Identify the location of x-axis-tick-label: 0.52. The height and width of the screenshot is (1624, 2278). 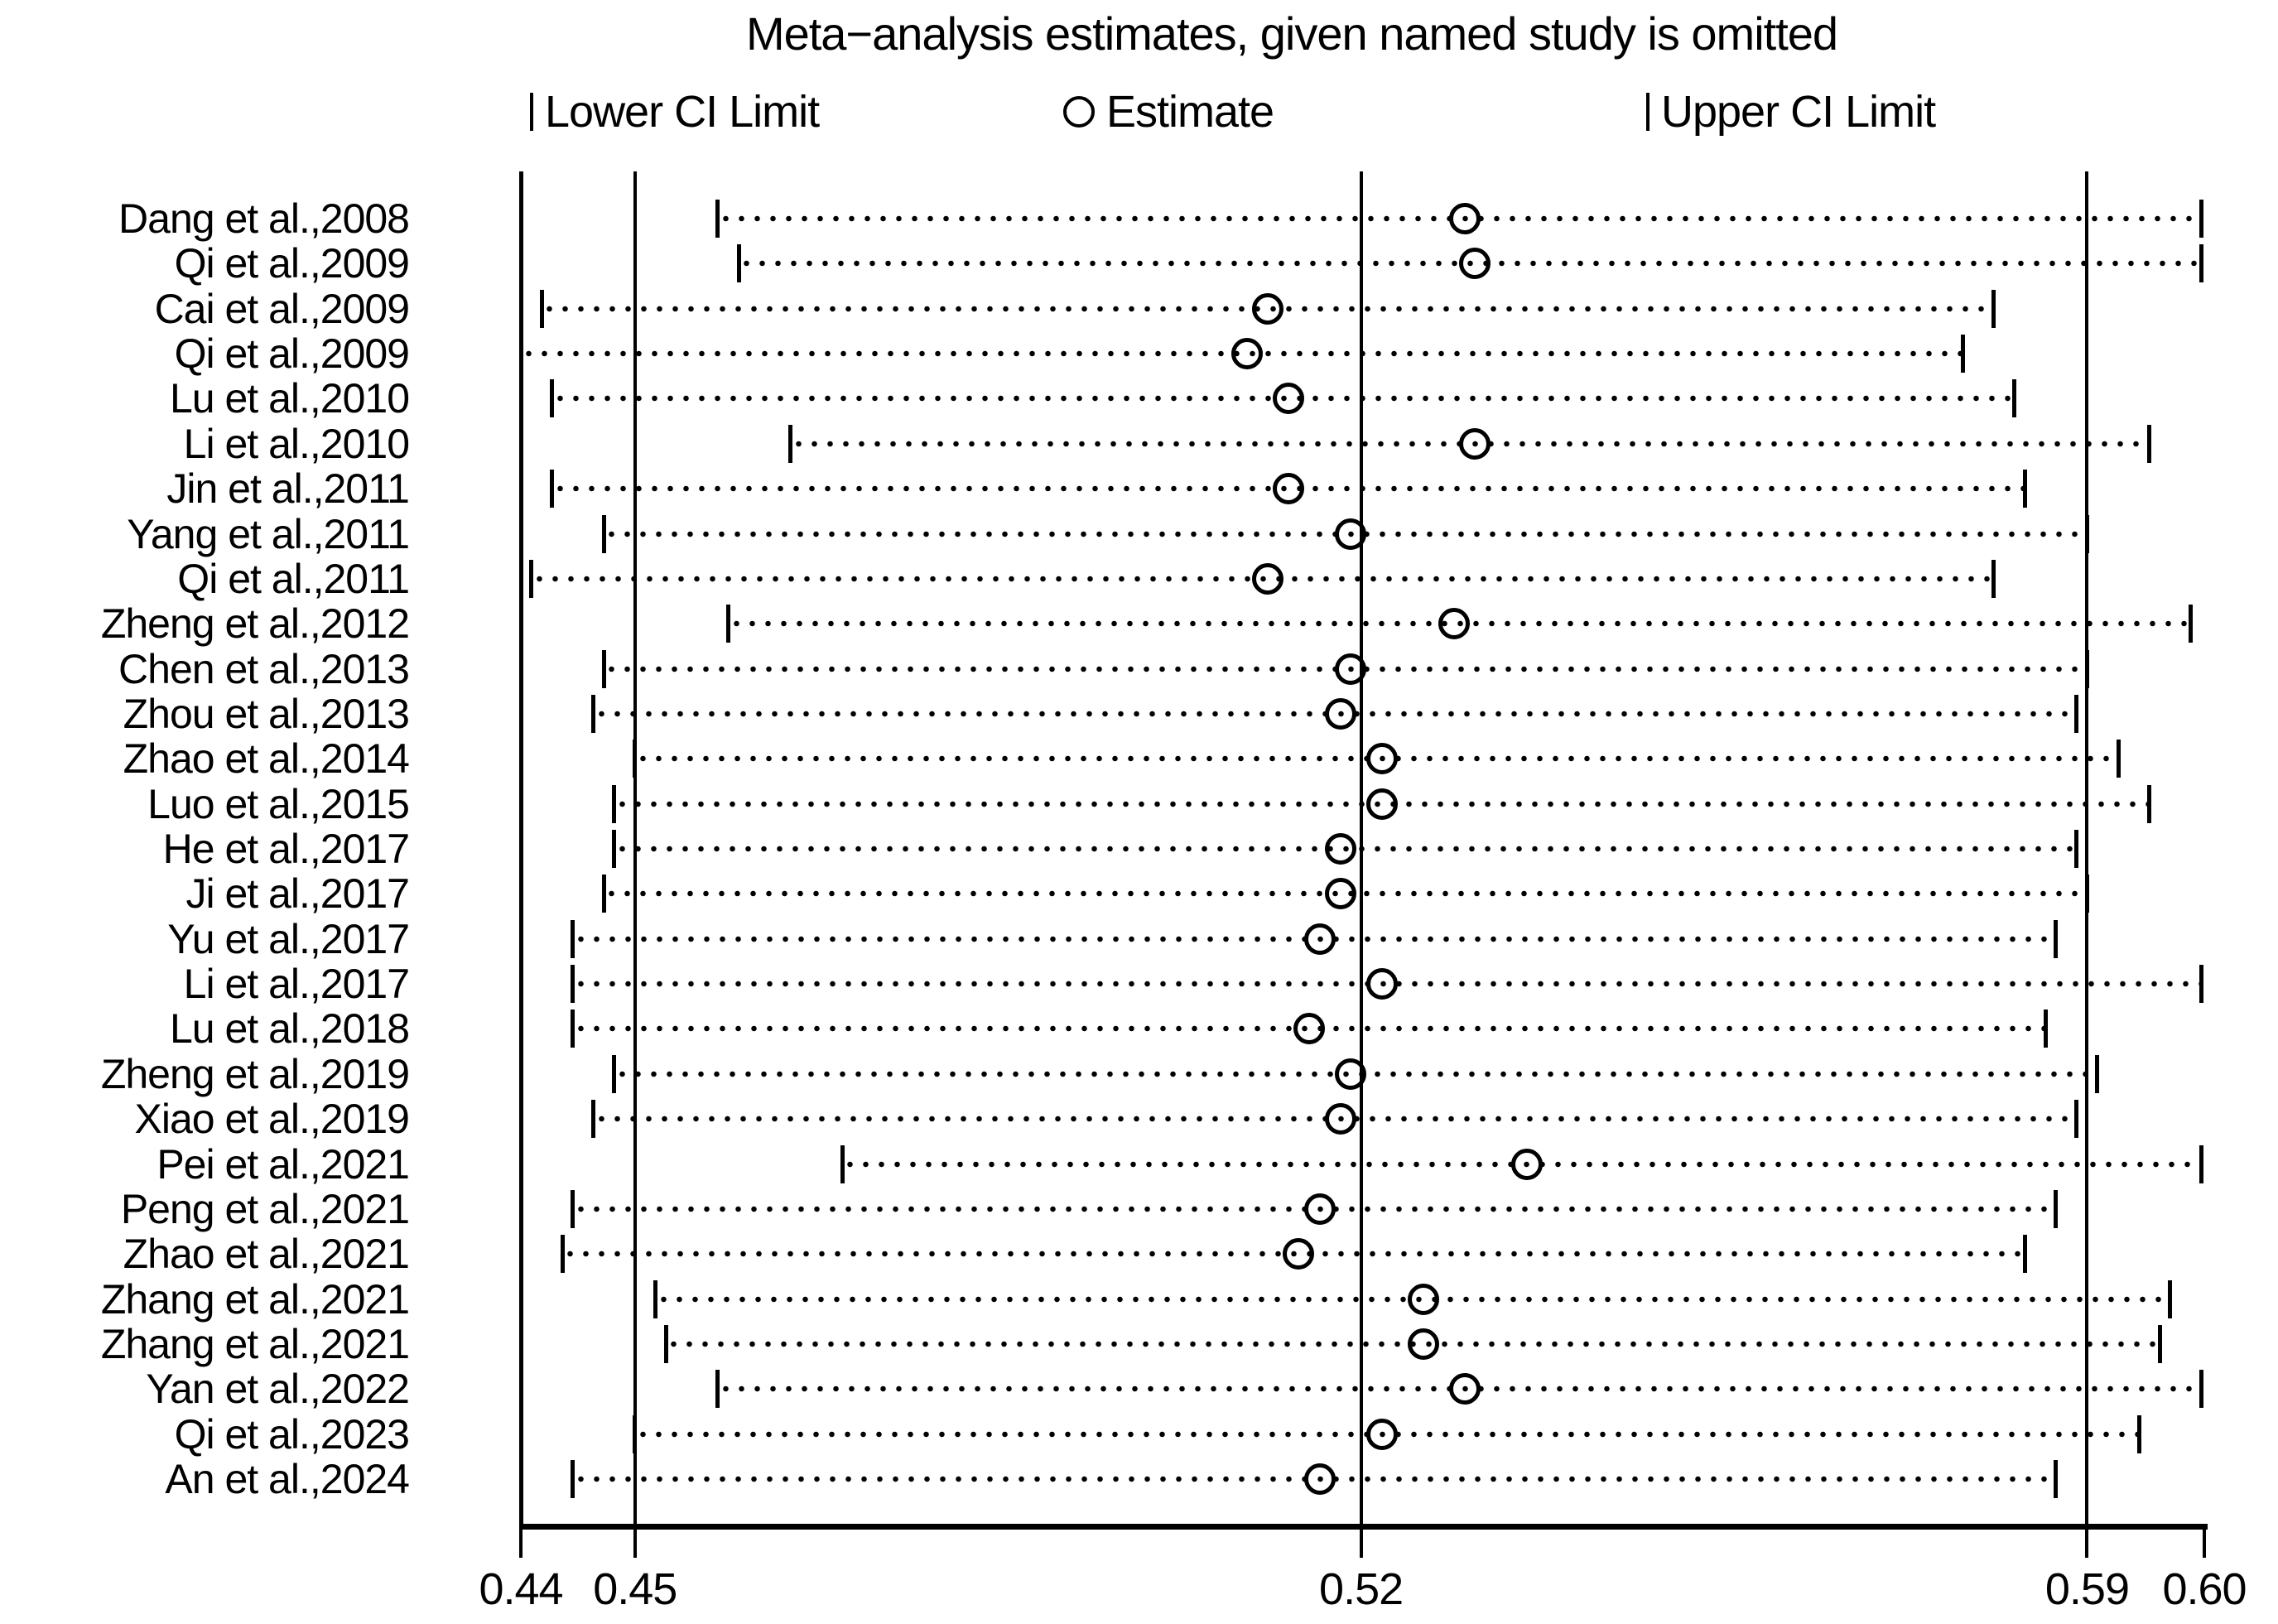
(1361, 1589).